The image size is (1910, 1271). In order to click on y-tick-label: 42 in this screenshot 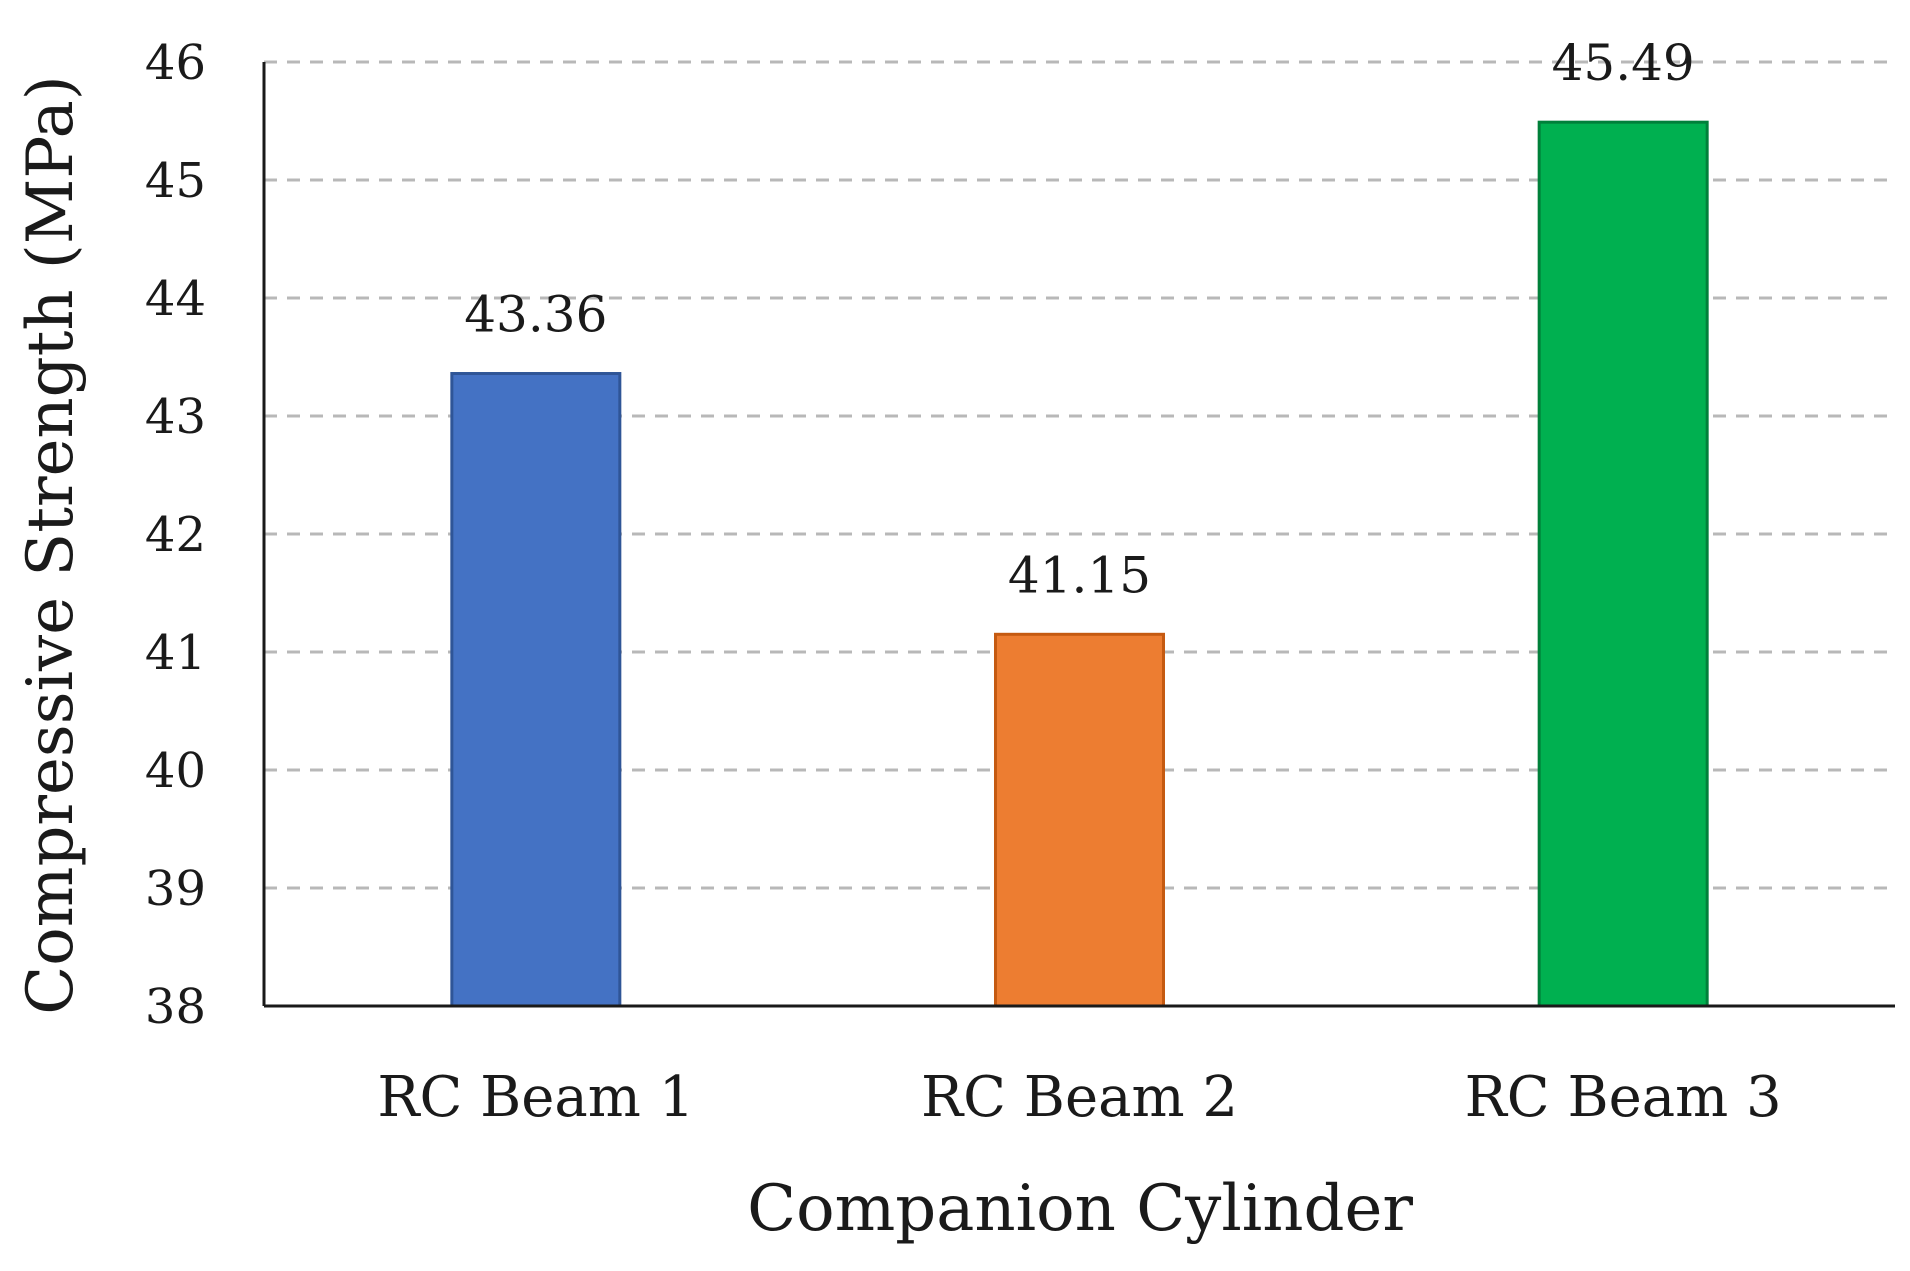, I will do `click(175, 535)`.